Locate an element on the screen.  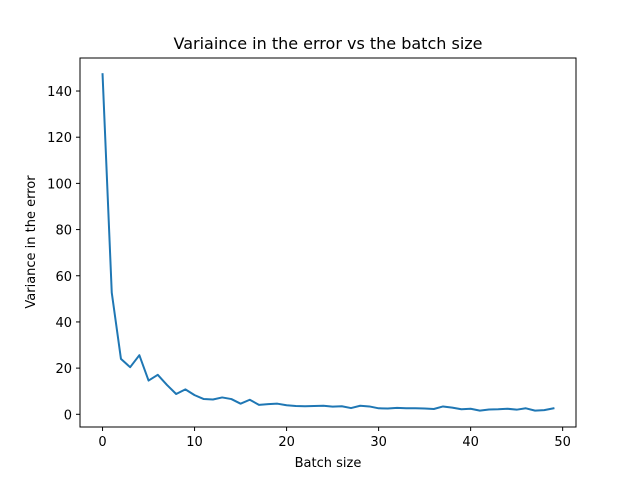
y-tick-label: 60 is located at coordinates (63, 277).